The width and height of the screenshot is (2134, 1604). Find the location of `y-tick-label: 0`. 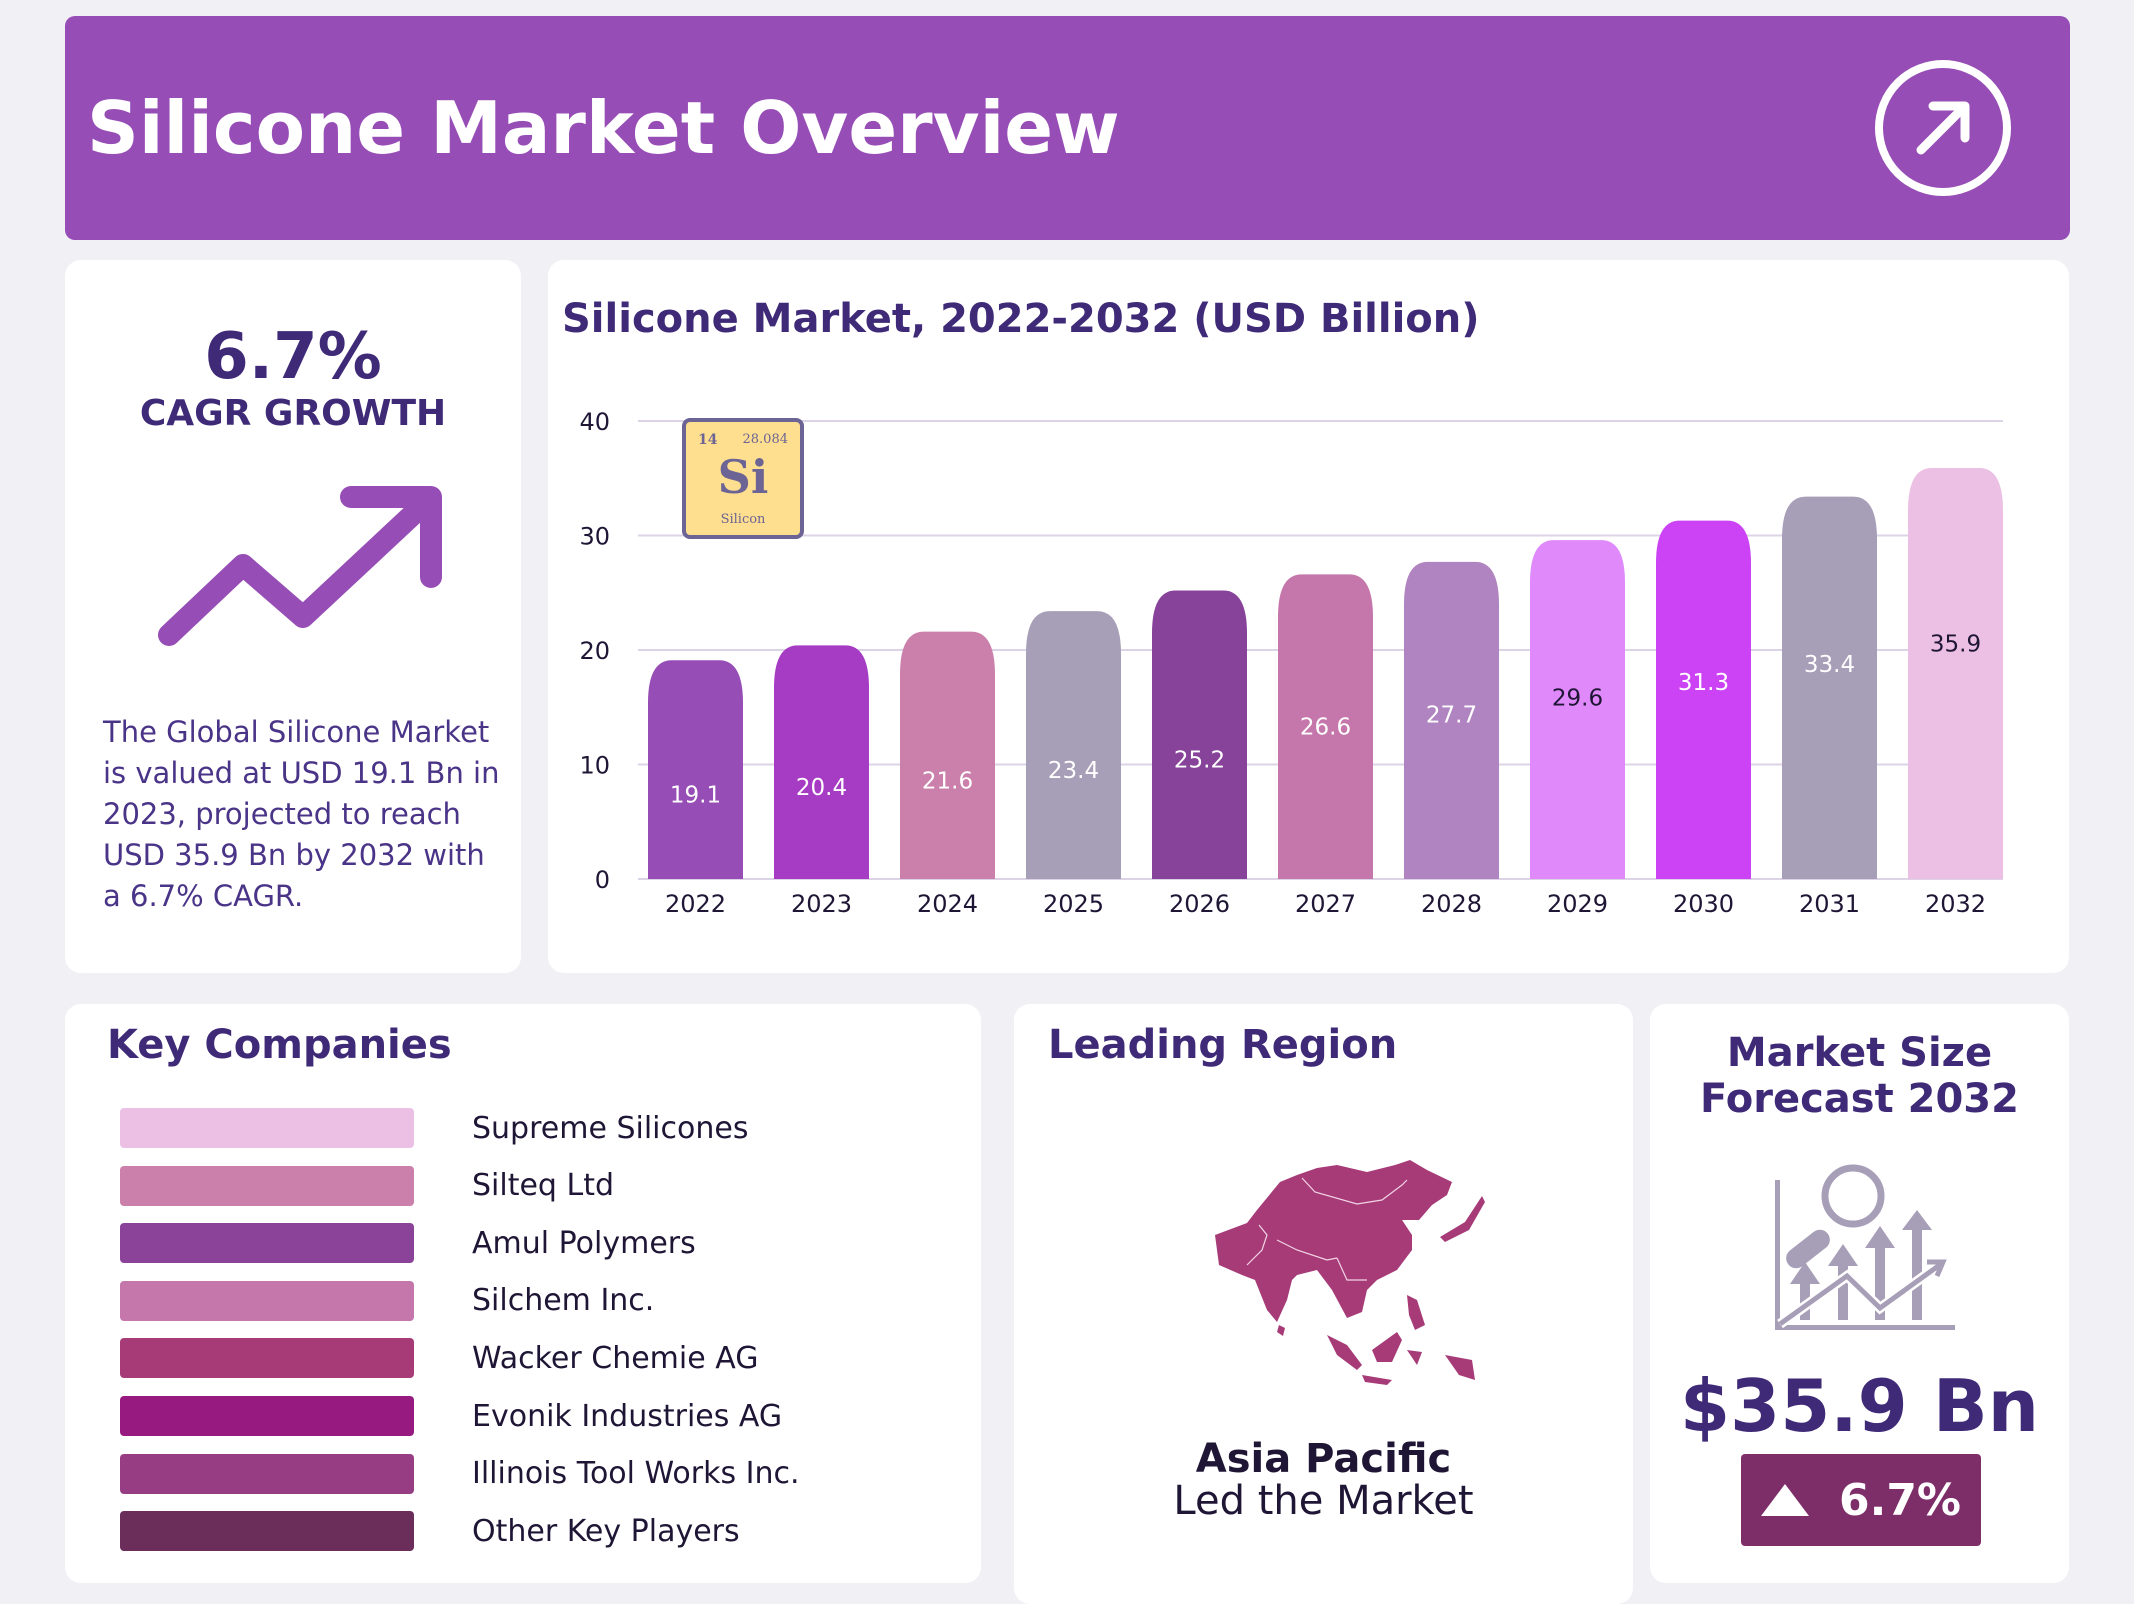

y-tick-label: 0 is located at coordinates (602, 880).